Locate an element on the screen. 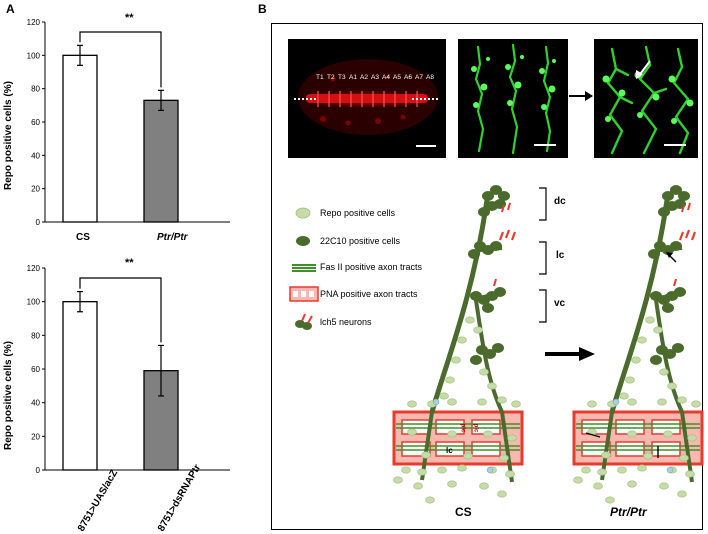  legend-label: 22C10 positive cells is located at coordinates (360, 241).